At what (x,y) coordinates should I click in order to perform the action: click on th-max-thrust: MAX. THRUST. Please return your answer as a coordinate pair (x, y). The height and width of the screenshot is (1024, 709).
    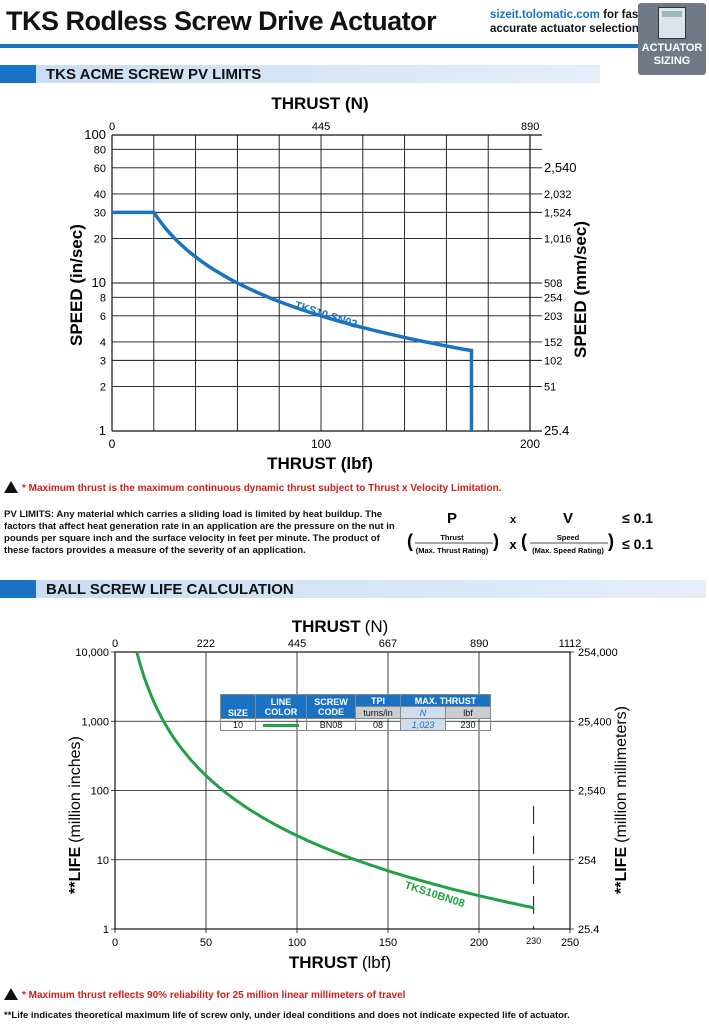
    Looking at the image, I should click on (445, 700).